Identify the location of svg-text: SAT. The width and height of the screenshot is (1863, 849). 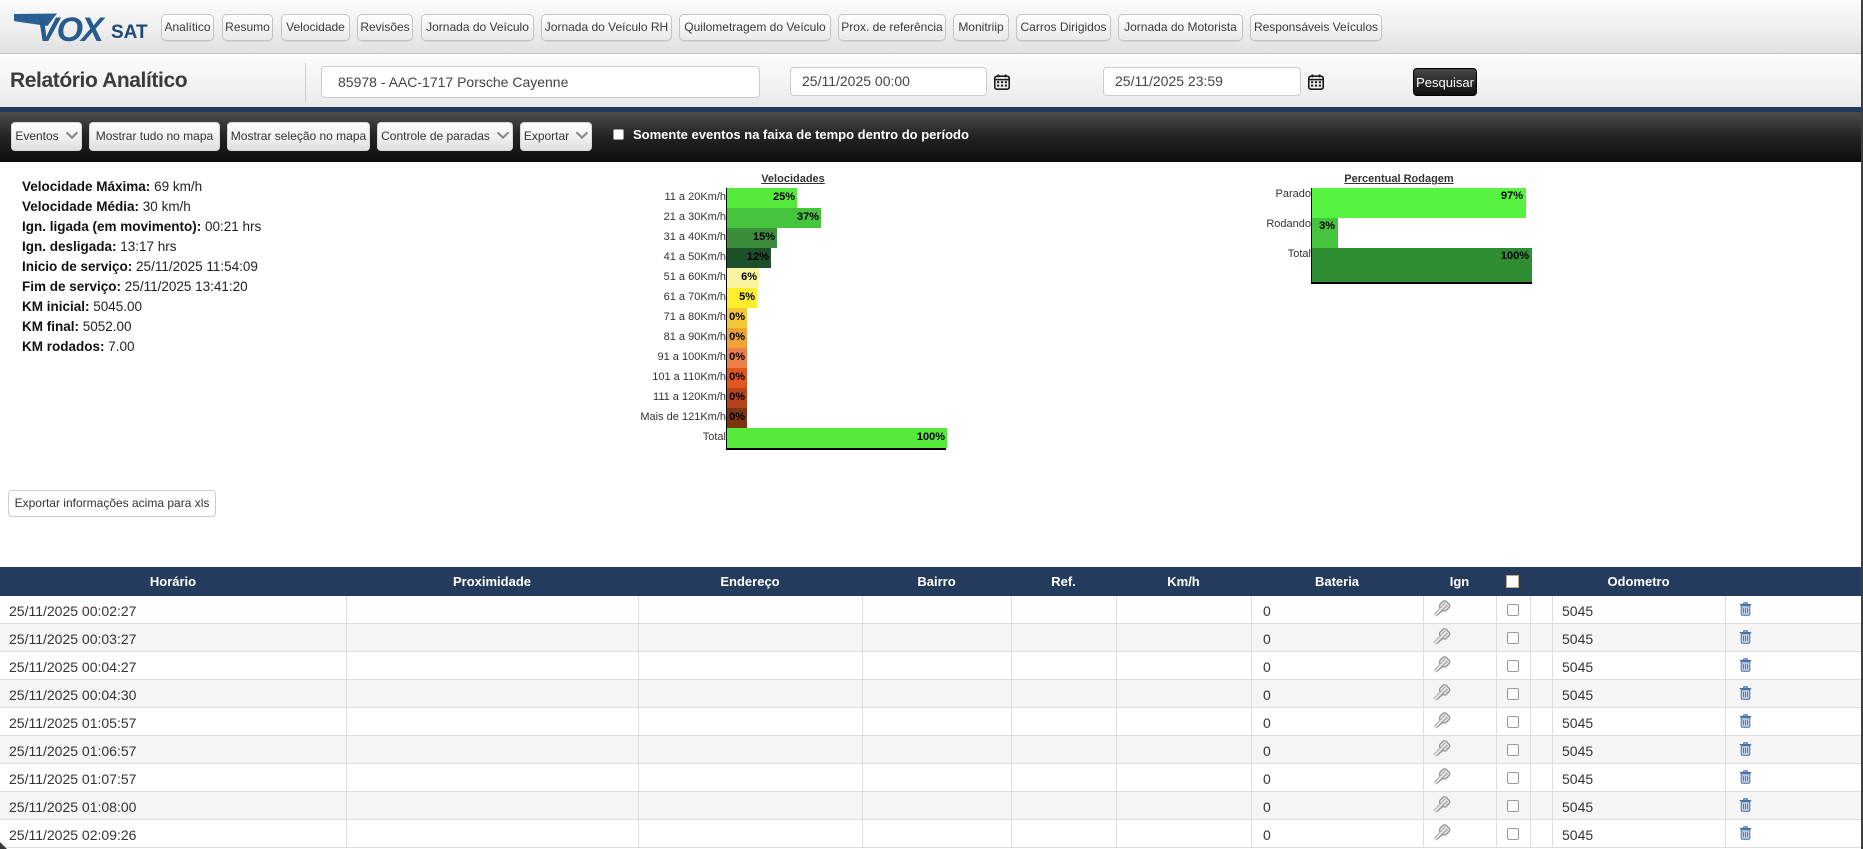
(129, 32).